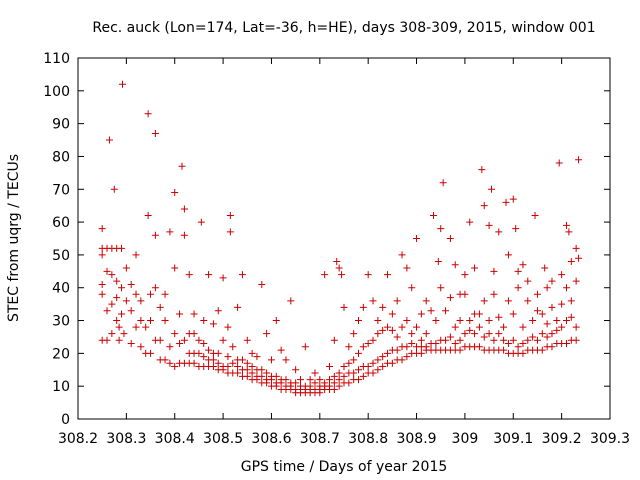  What do you see at coordinates (416, 439) in the screenshot?
I see `x-tick-label: 308.9` at bounding box center [416, 439].